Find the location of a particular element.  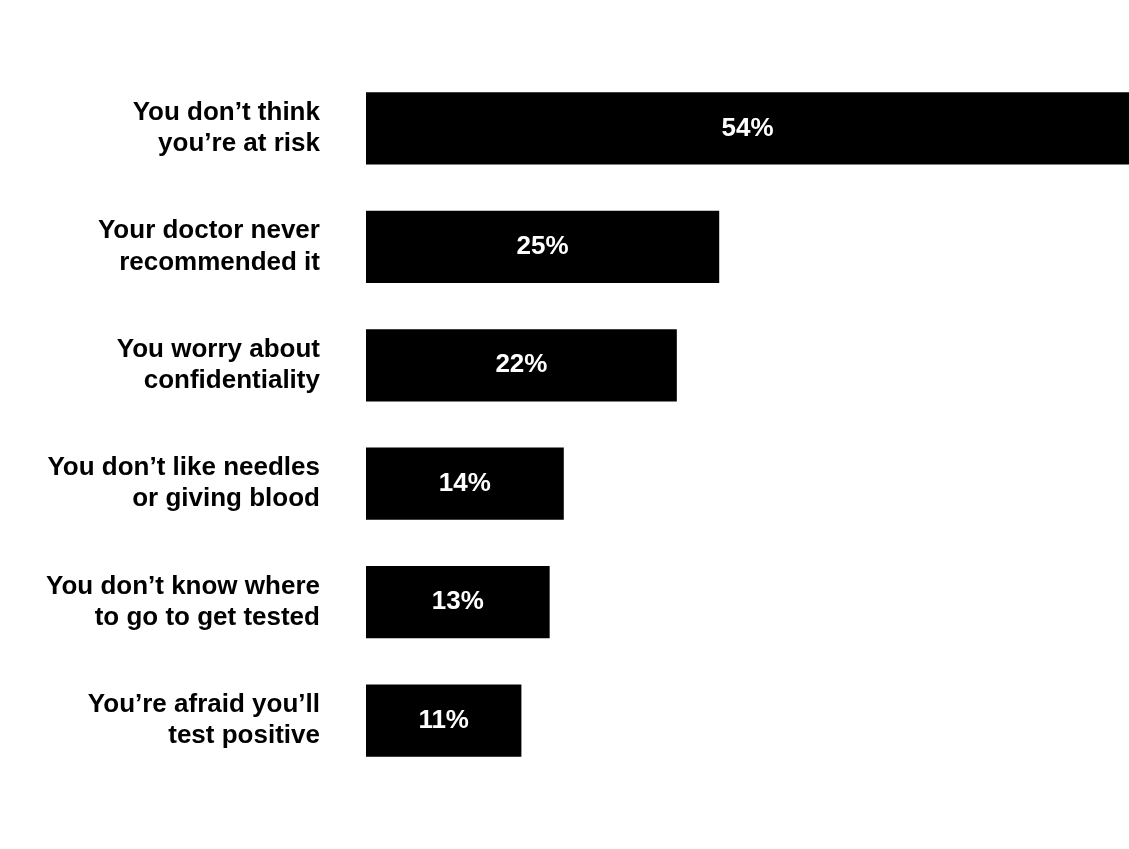

y-tick-label: You don’t think you’re at risk is located at coordinates (226, 126).